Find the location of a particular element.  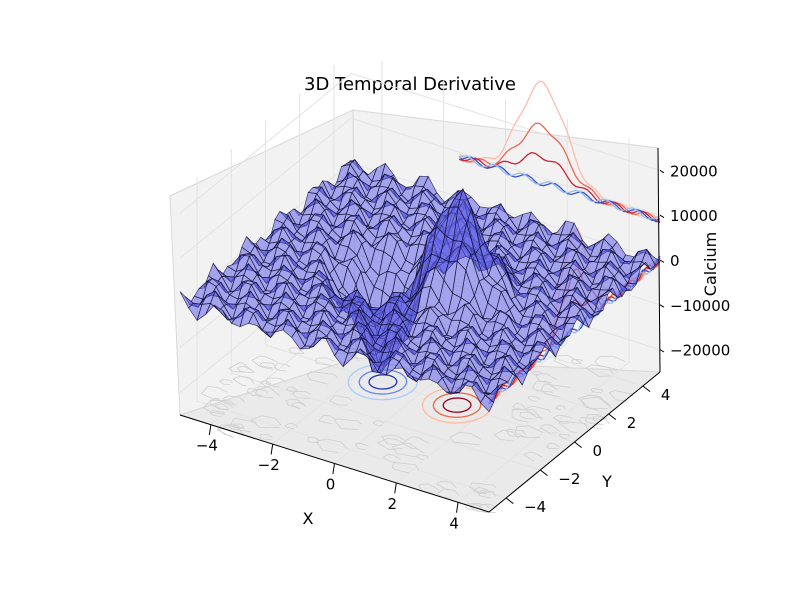

y-tick-label-2: 0 is located at coordinates (598, 451).